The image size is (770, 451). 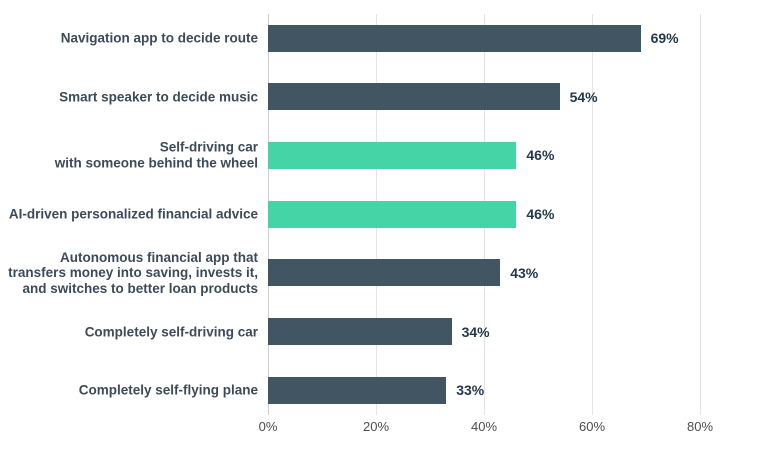 I want to click on category-label: AI-driven personalized financial advice, so click(x=133, y=214).